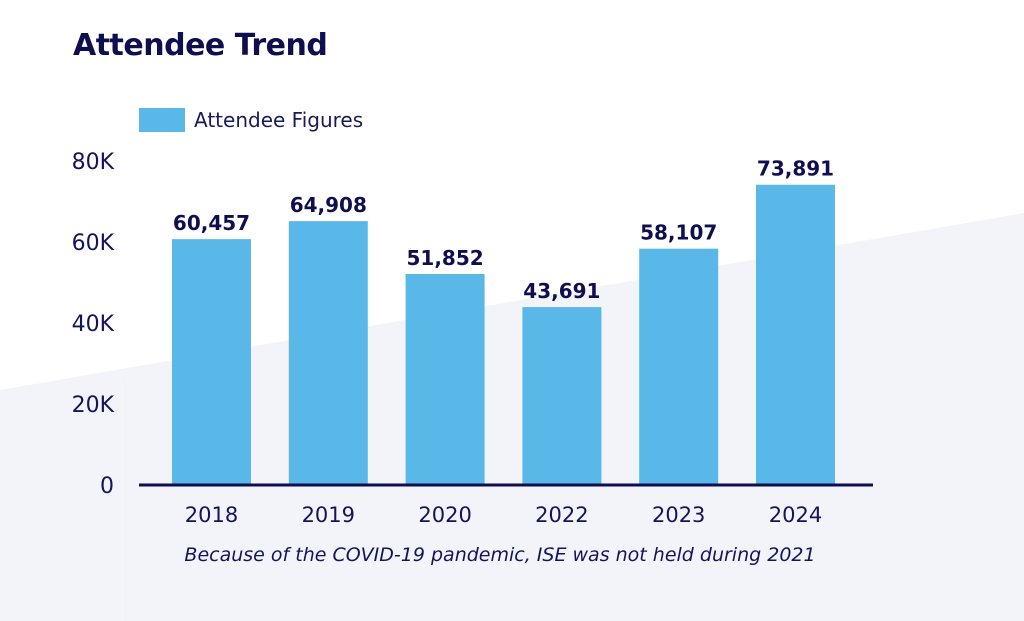 This screenshot has width=1024, height=621. I want to click on y-tick-label: 0, so click(107, 486).